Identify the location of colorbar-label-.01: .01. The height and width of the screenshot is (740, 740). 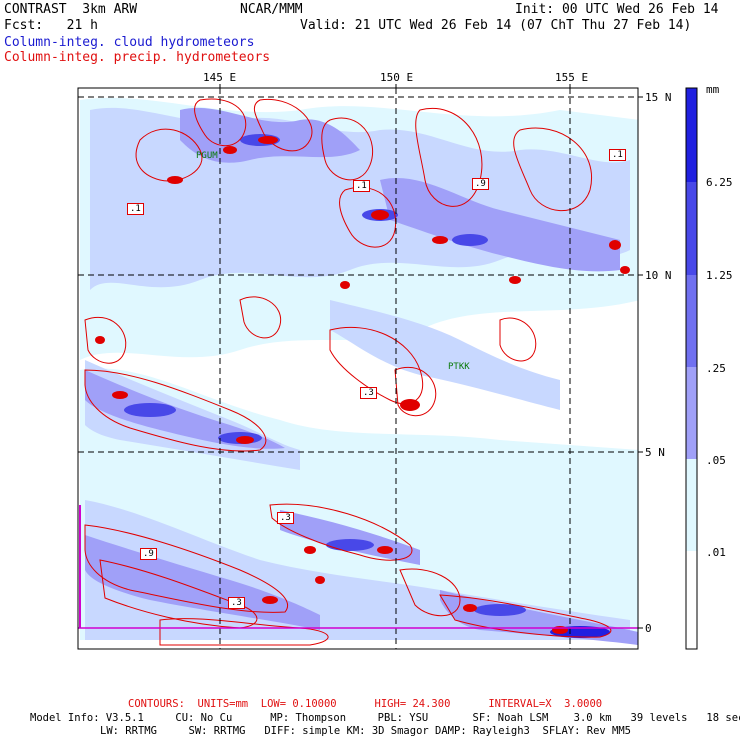
(716, 552).